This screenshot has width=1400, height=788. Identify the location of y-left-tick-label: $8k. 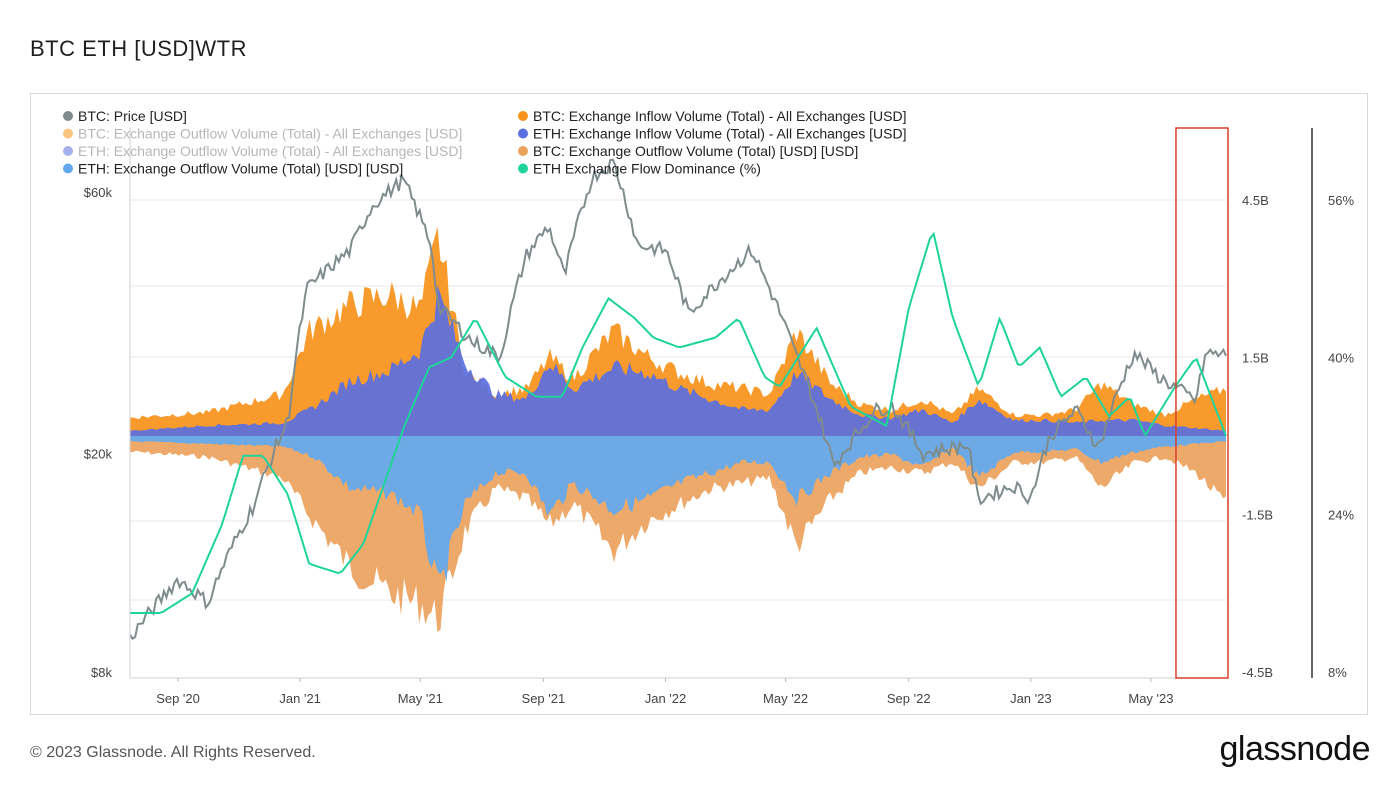
(101, 672).